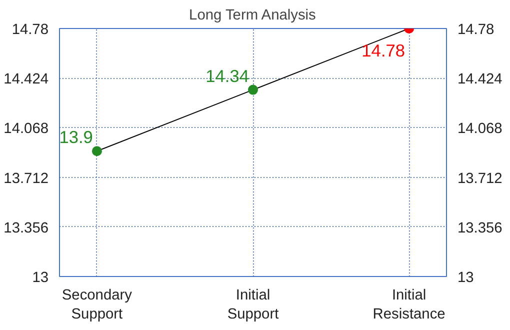  I want to click on y-tick-label: 13.712, so click(26, 178).